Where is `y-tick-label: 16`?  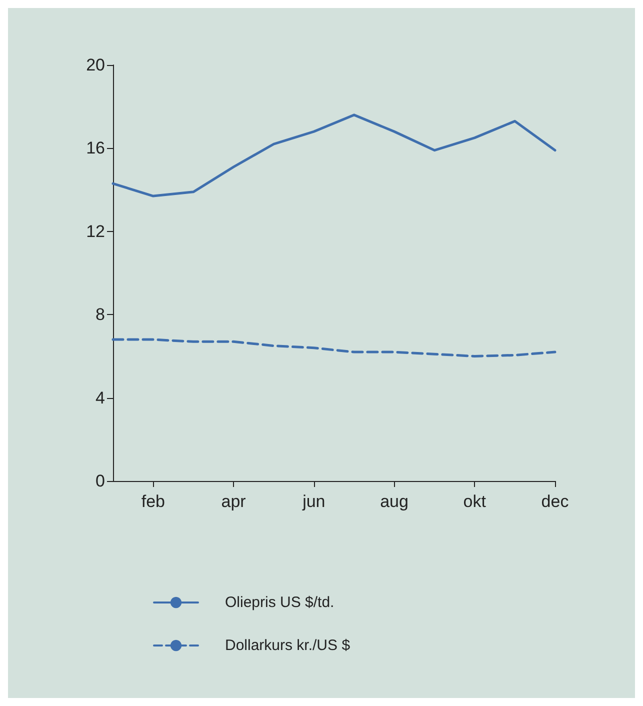 y-tick-label: 16 is located at coordinates (95, 148).